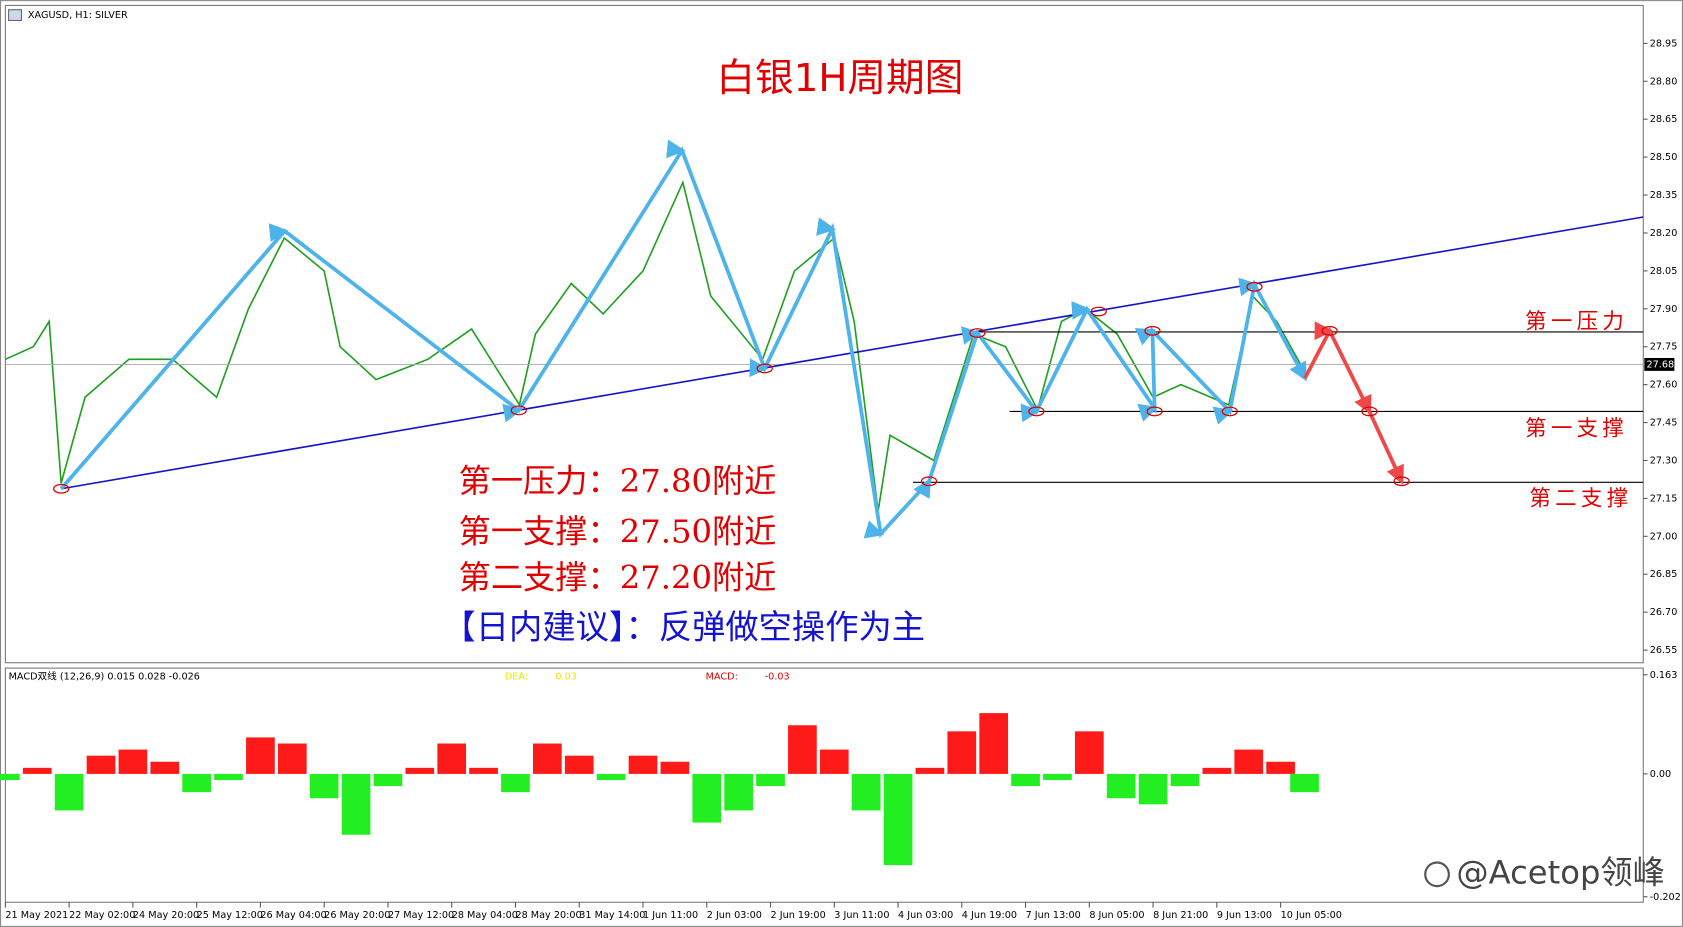  What do you see at coordinates (548, 915) in the screenshot?
I see `x-tick-label: 28 May 20:00` at bounding box center [548, 915].